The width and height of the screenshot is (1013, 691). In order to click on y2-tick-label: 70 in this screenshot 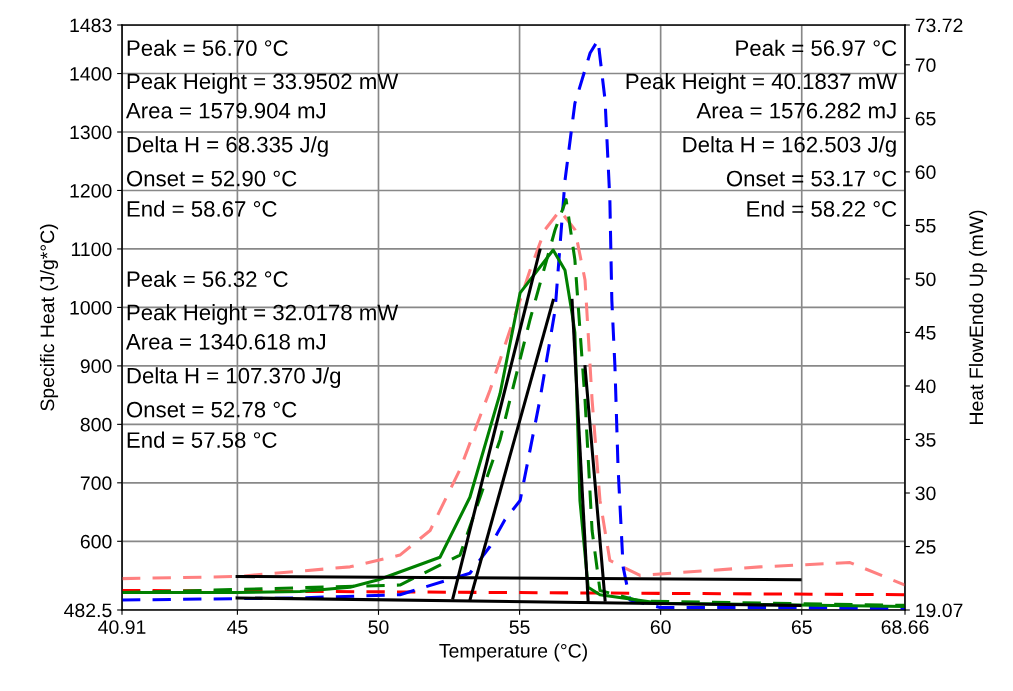, I will do `click(925, 65)`.